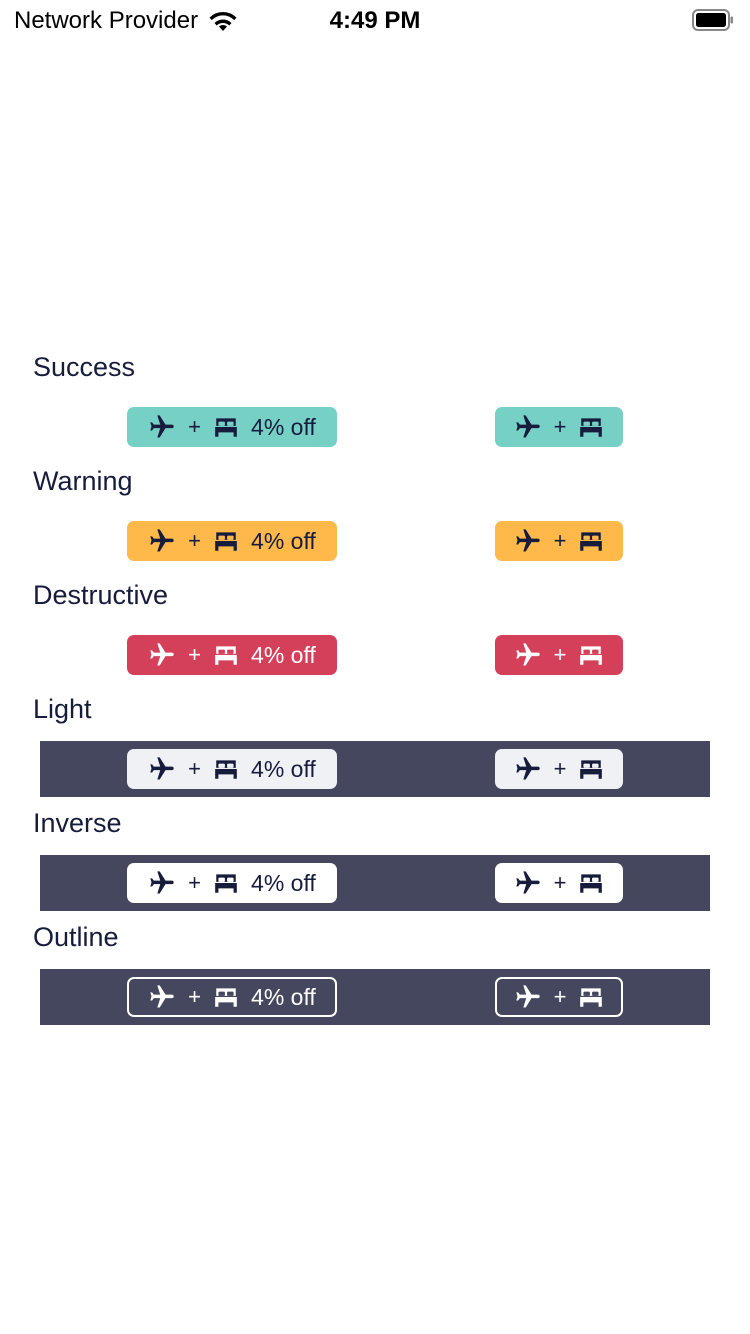 The width and height of the screenshot is (750, 1334). I want to click on section-label-destructive: Destructive, so click(101, 595).